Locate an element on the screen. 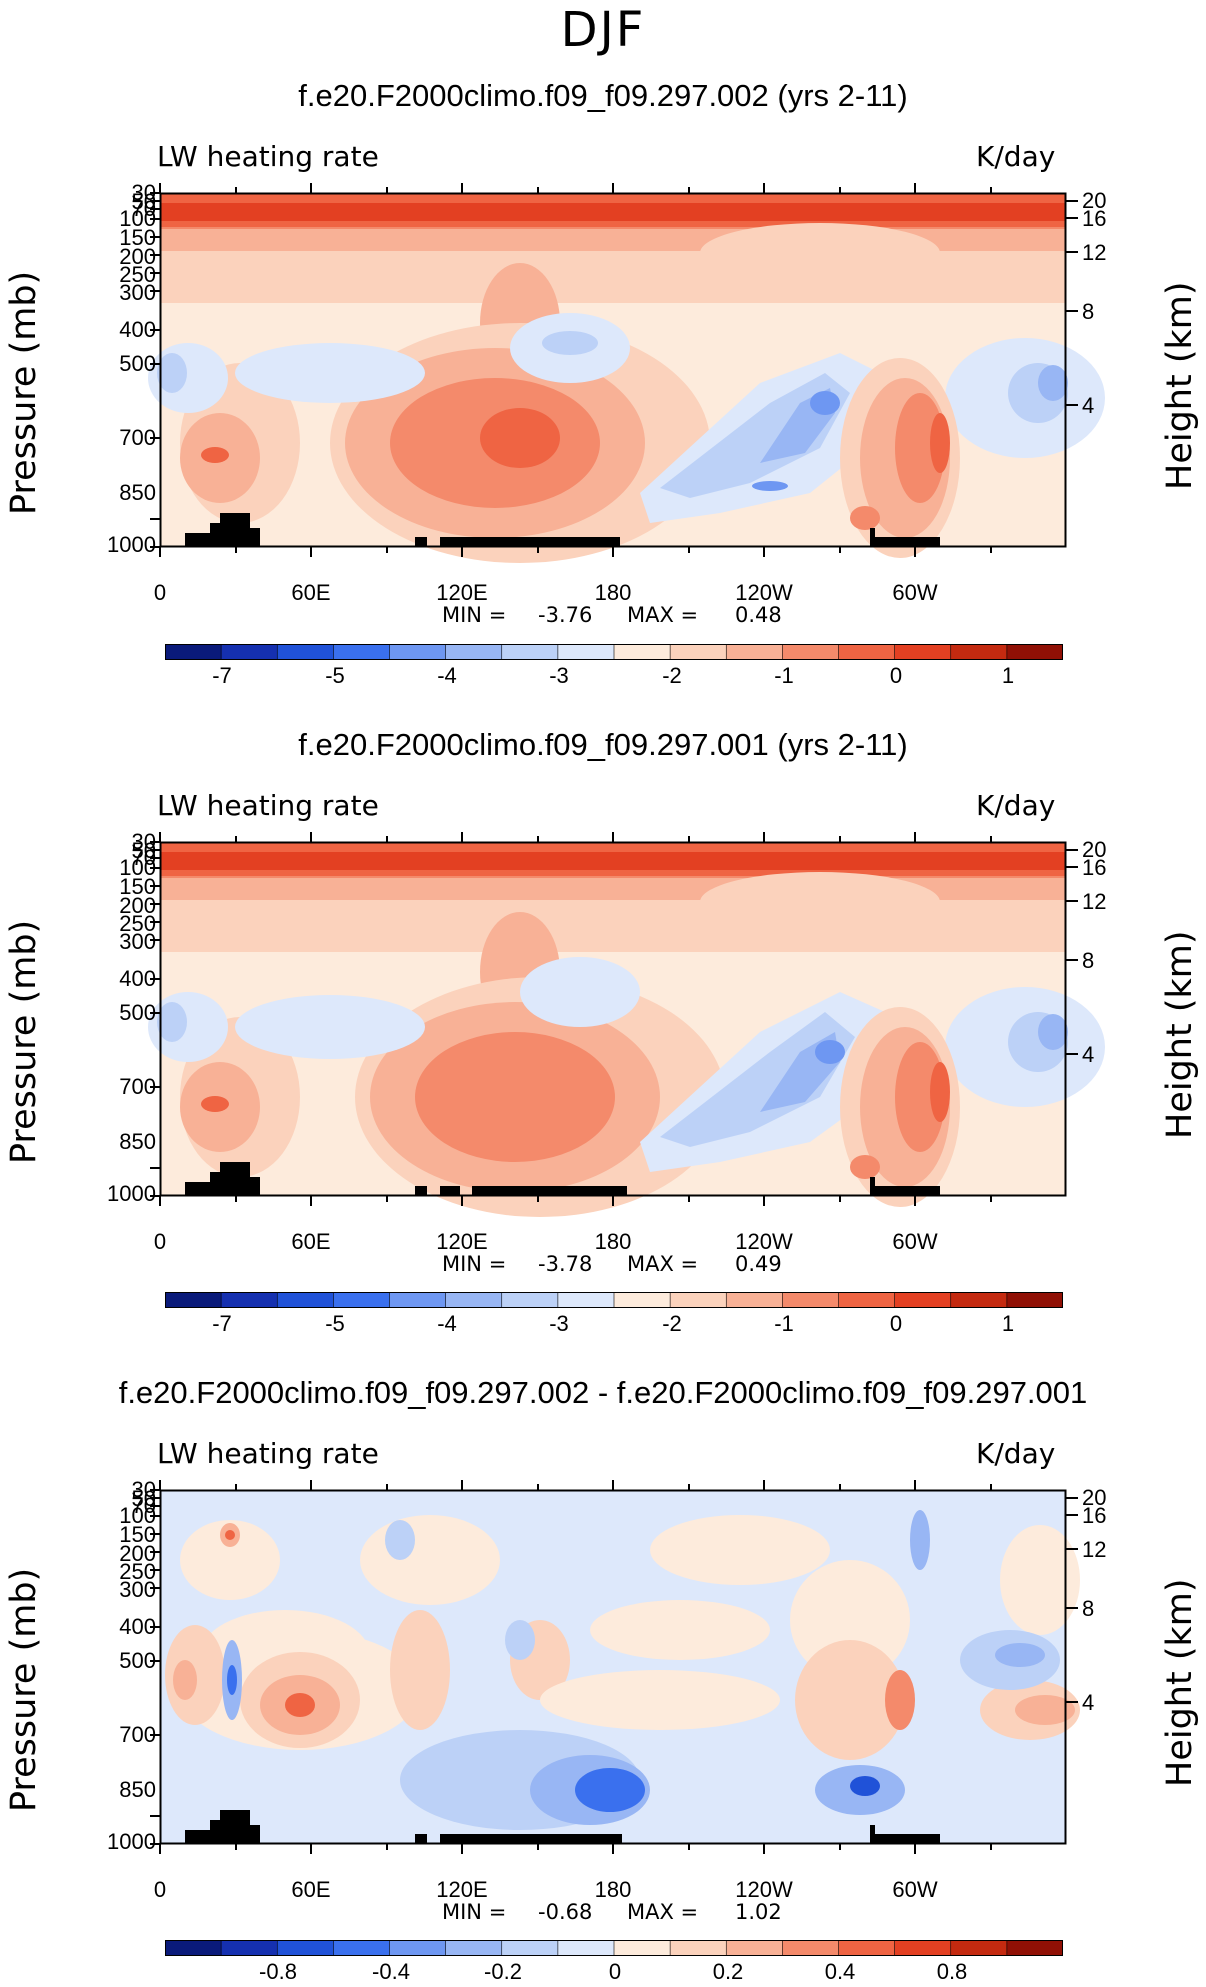 Image resolution: width=1206 pixels, height=1987 pixels. units-label: K/day is located at coordinates (1016, 156).